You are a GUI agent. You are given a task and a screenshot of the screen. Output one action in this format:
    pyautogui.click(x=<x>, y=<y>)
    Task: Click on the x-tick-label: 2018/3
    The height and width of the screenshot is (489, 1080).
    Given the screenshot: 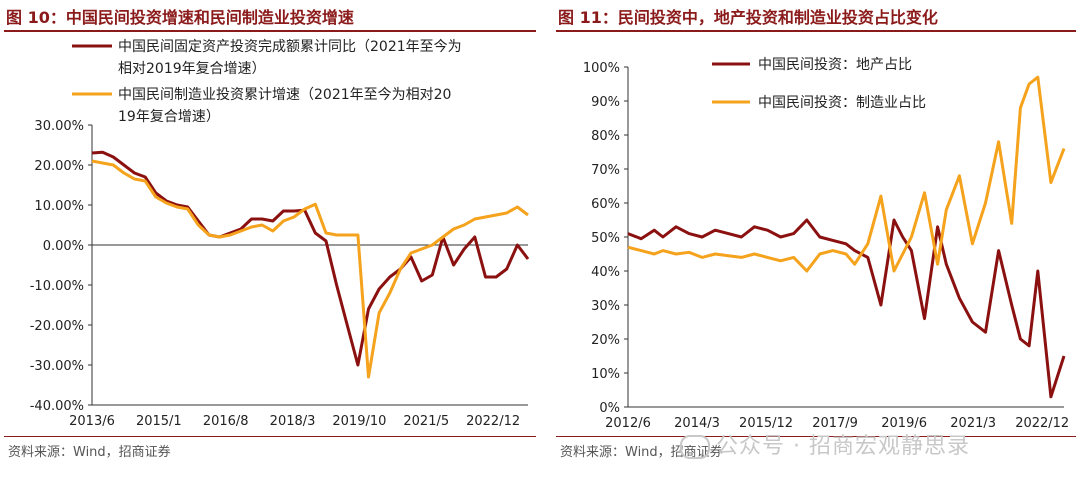 What is the action you would take?
    pyautogui.click(x=293, y=421)
    